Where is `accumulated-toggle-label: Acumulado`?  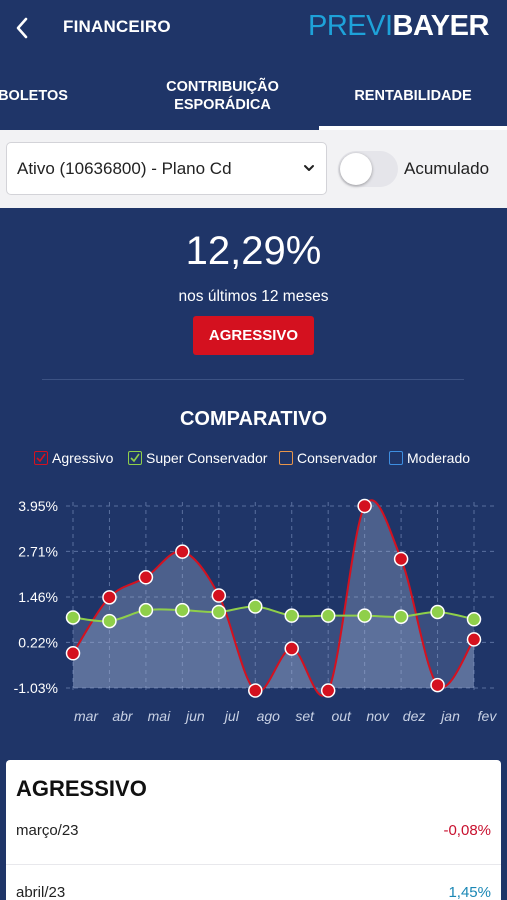
accumulated-toggle-label: Acumulado is located at coordinates (447, 168).